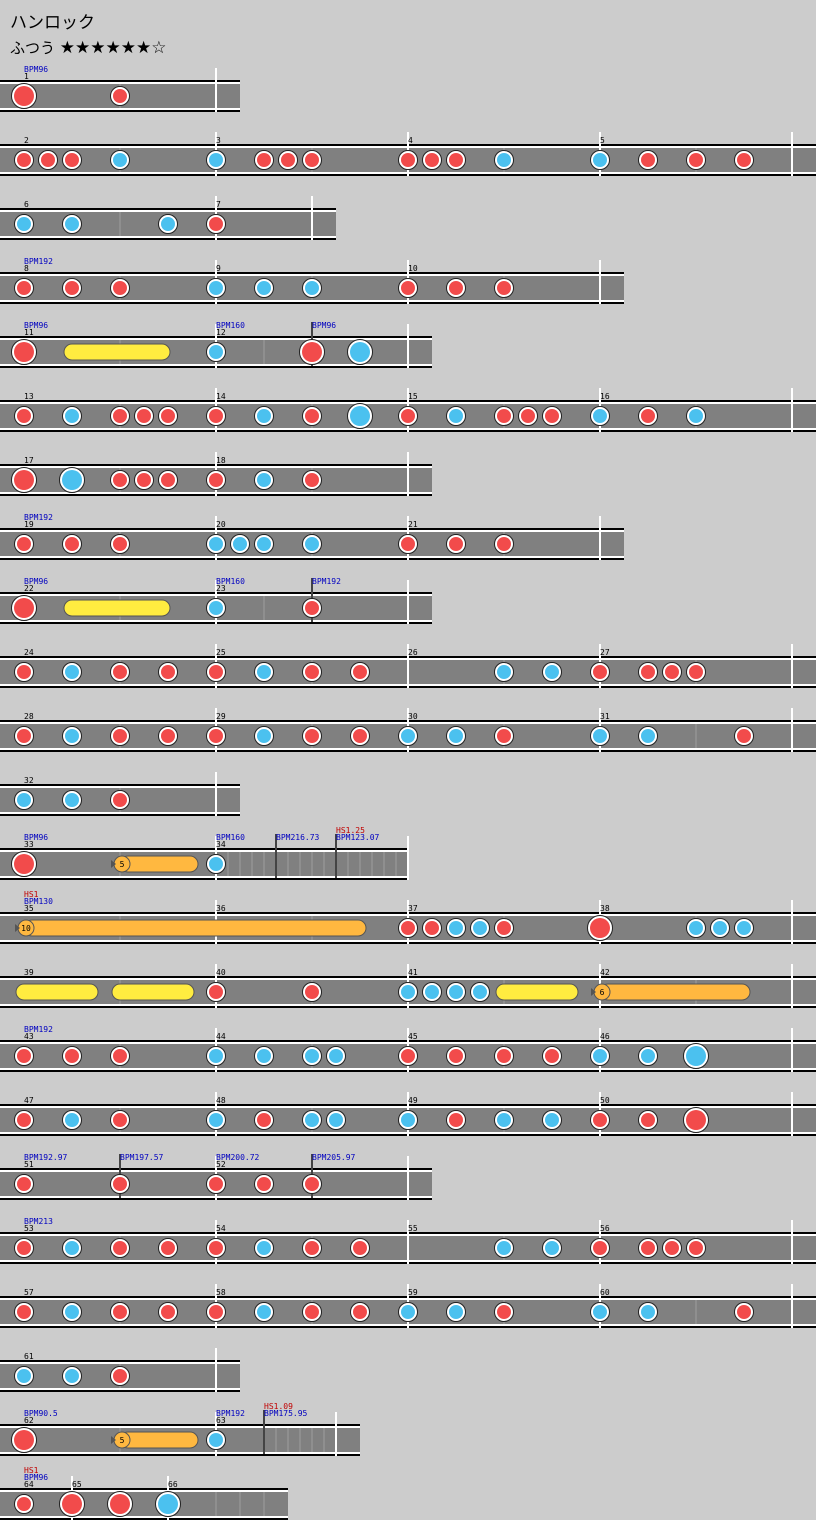 This screenshot has width=816, height=1520. What do you see at coordinates (26, 268) in the screenshot?
I see `measure-number: 8` at bounding box center [26, 268].